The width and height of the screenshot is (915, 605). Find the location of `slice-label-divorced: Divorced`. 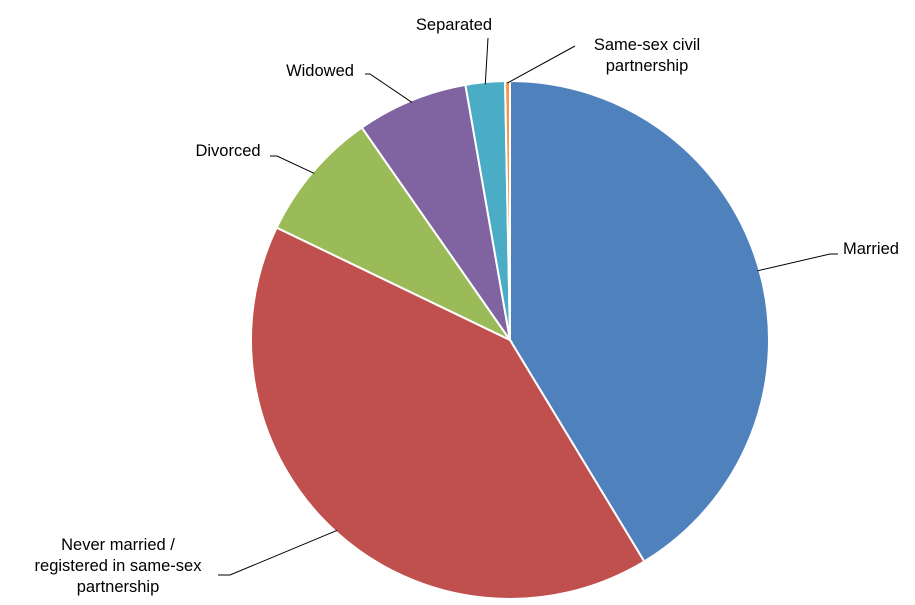

slice-label-divorced: Divorced is located at coordinates (227, 151).